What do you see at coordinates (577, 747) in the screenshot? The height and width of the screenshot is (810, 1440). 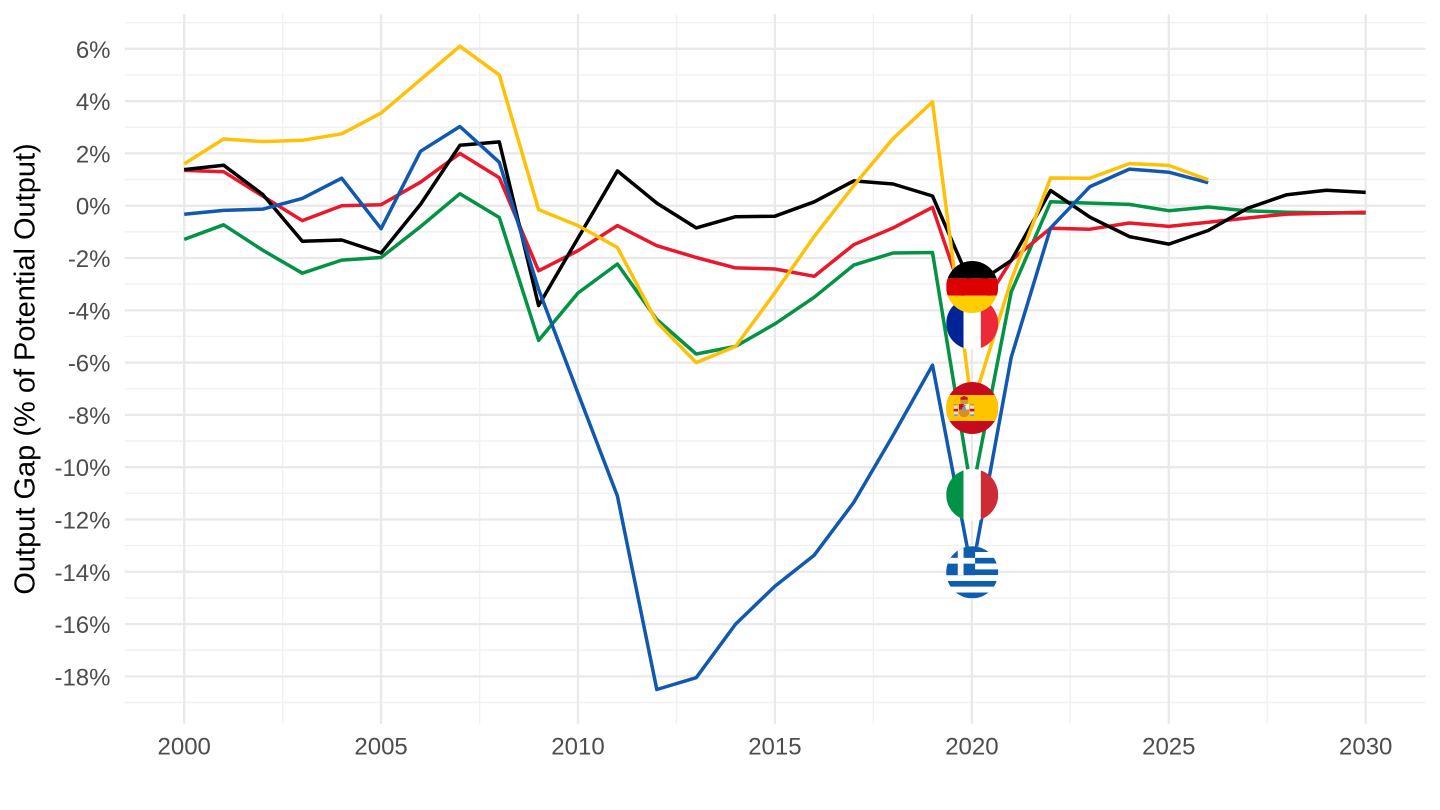 I see `svg-text: 2010` at bounding box center [577, 747].